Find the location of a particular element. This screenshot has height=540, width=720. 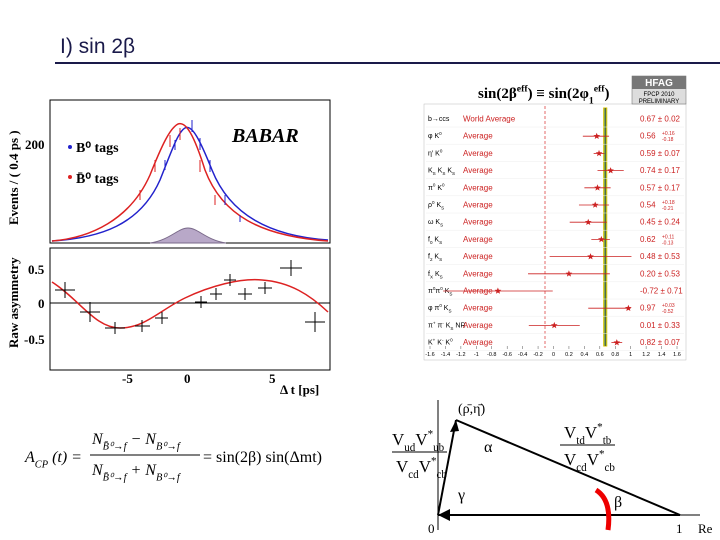

x-tick-label: 0 is located at coordinates (187, 378).